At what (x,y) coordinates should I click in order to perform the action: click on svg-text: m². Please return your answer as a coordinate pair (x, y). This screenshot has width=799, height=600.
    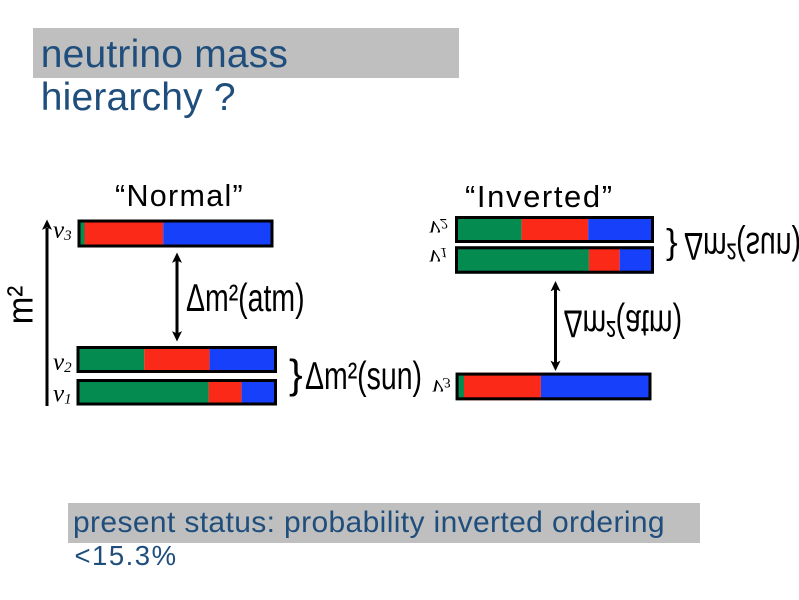
    Looking at the image, I should click on (21, 305).